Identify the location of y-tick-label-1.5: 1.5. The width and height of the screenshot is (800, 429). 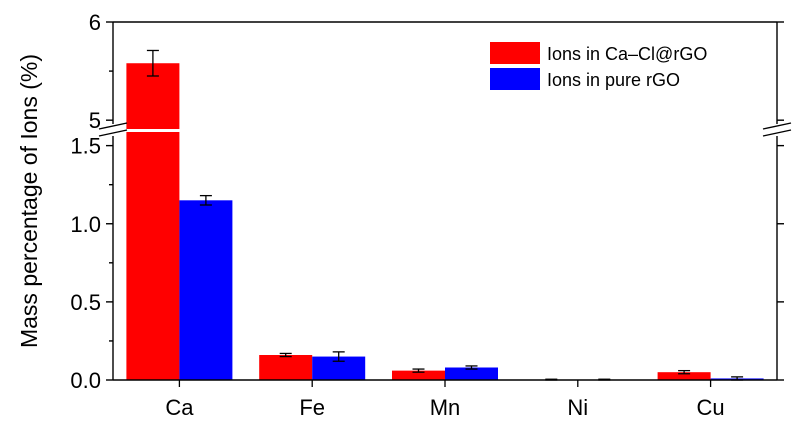
(85, 146).